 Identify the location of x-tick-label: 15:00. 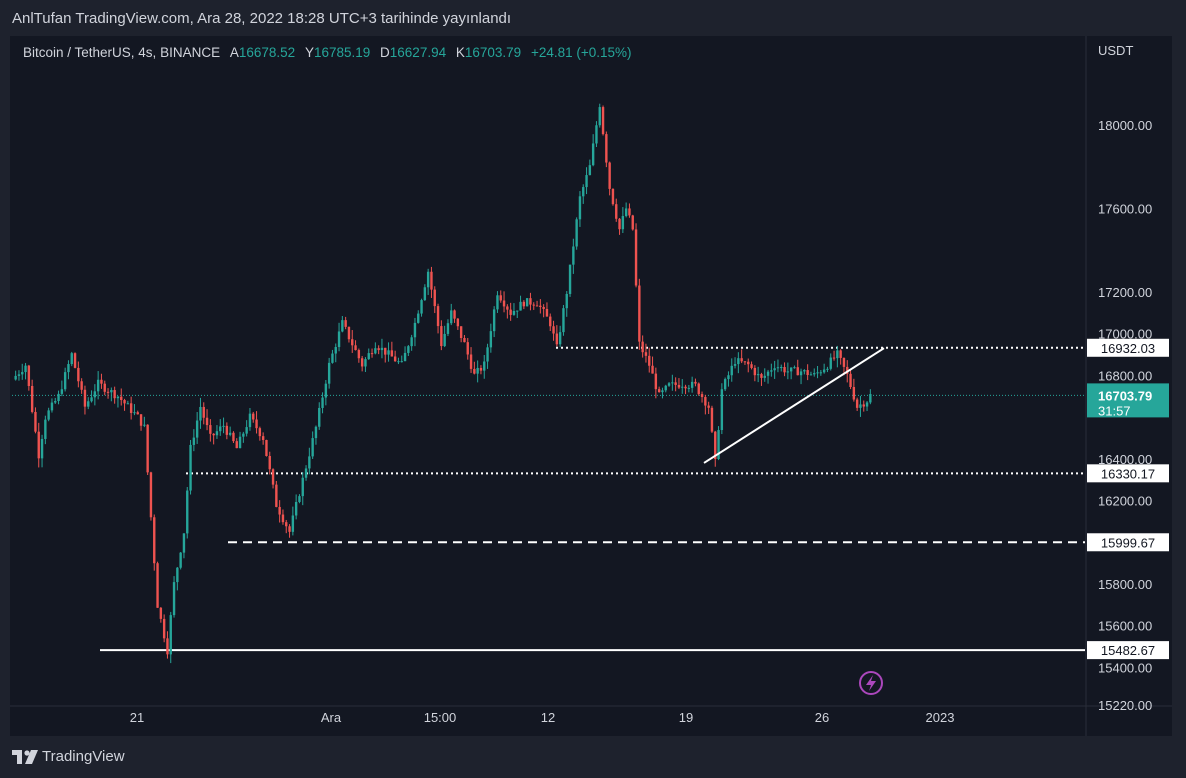
(440, 717).